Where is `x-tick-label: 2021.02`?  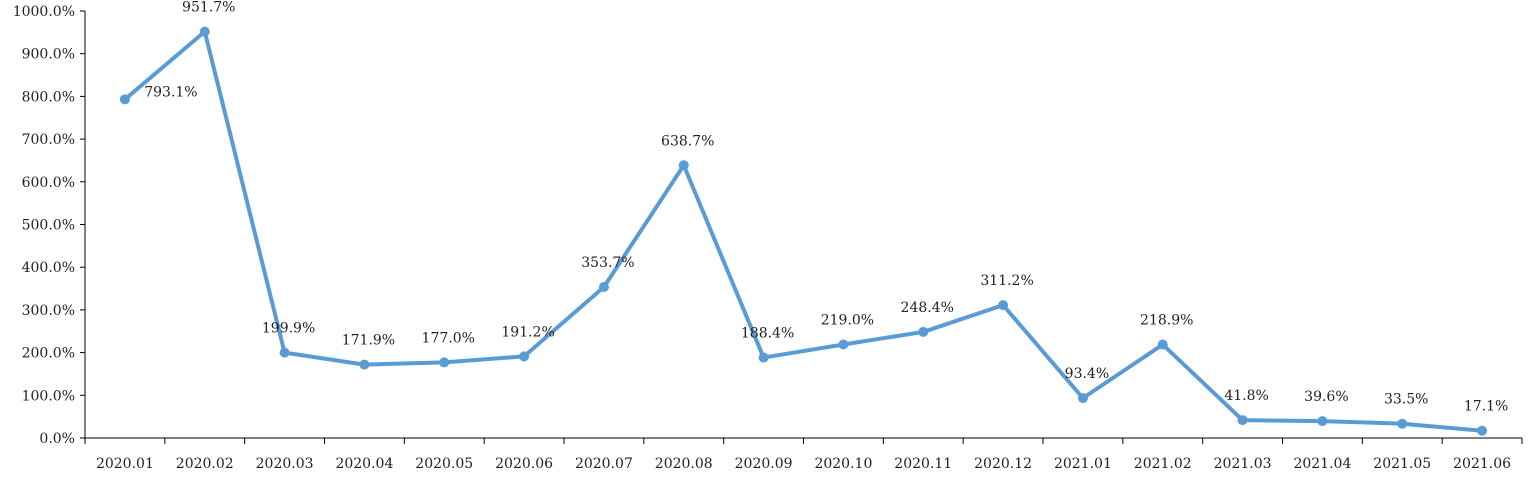 x-tick-label: 2021.02 is located at coordinates (1163, 464).